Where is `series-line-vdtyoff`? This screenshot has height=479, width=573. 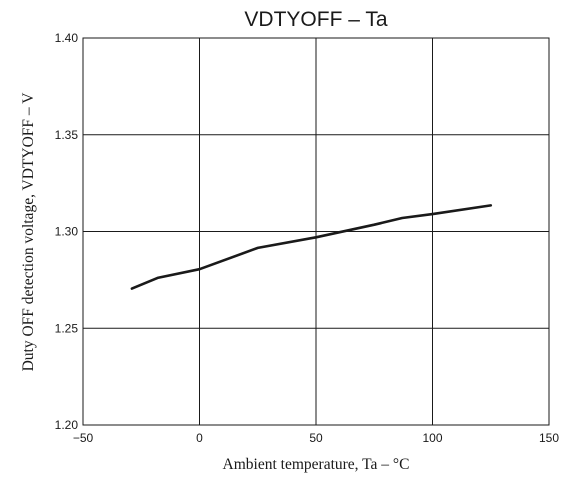
series-line-vdtyoff is located at coordinates (311, 247).